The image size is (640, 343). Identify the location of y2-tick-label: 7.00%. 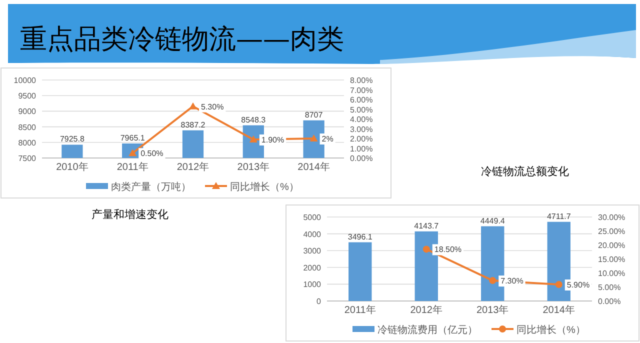
(361, 90).